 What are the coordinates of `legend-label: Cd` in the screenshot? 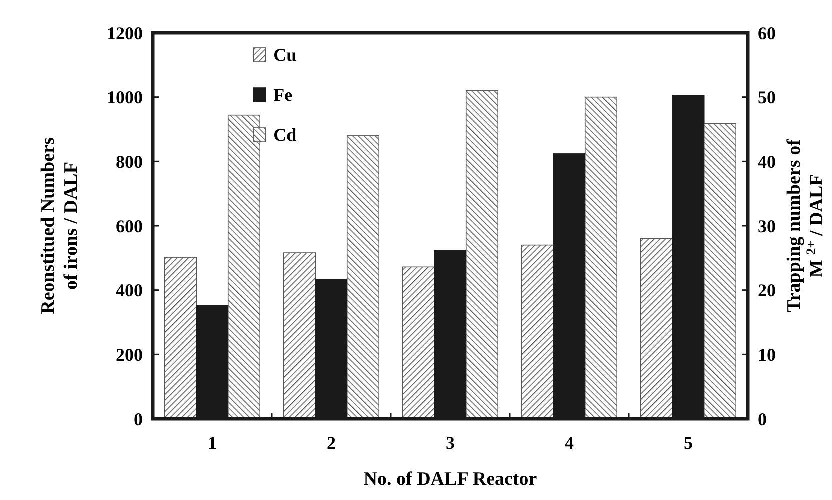 It's located at (285, 135).